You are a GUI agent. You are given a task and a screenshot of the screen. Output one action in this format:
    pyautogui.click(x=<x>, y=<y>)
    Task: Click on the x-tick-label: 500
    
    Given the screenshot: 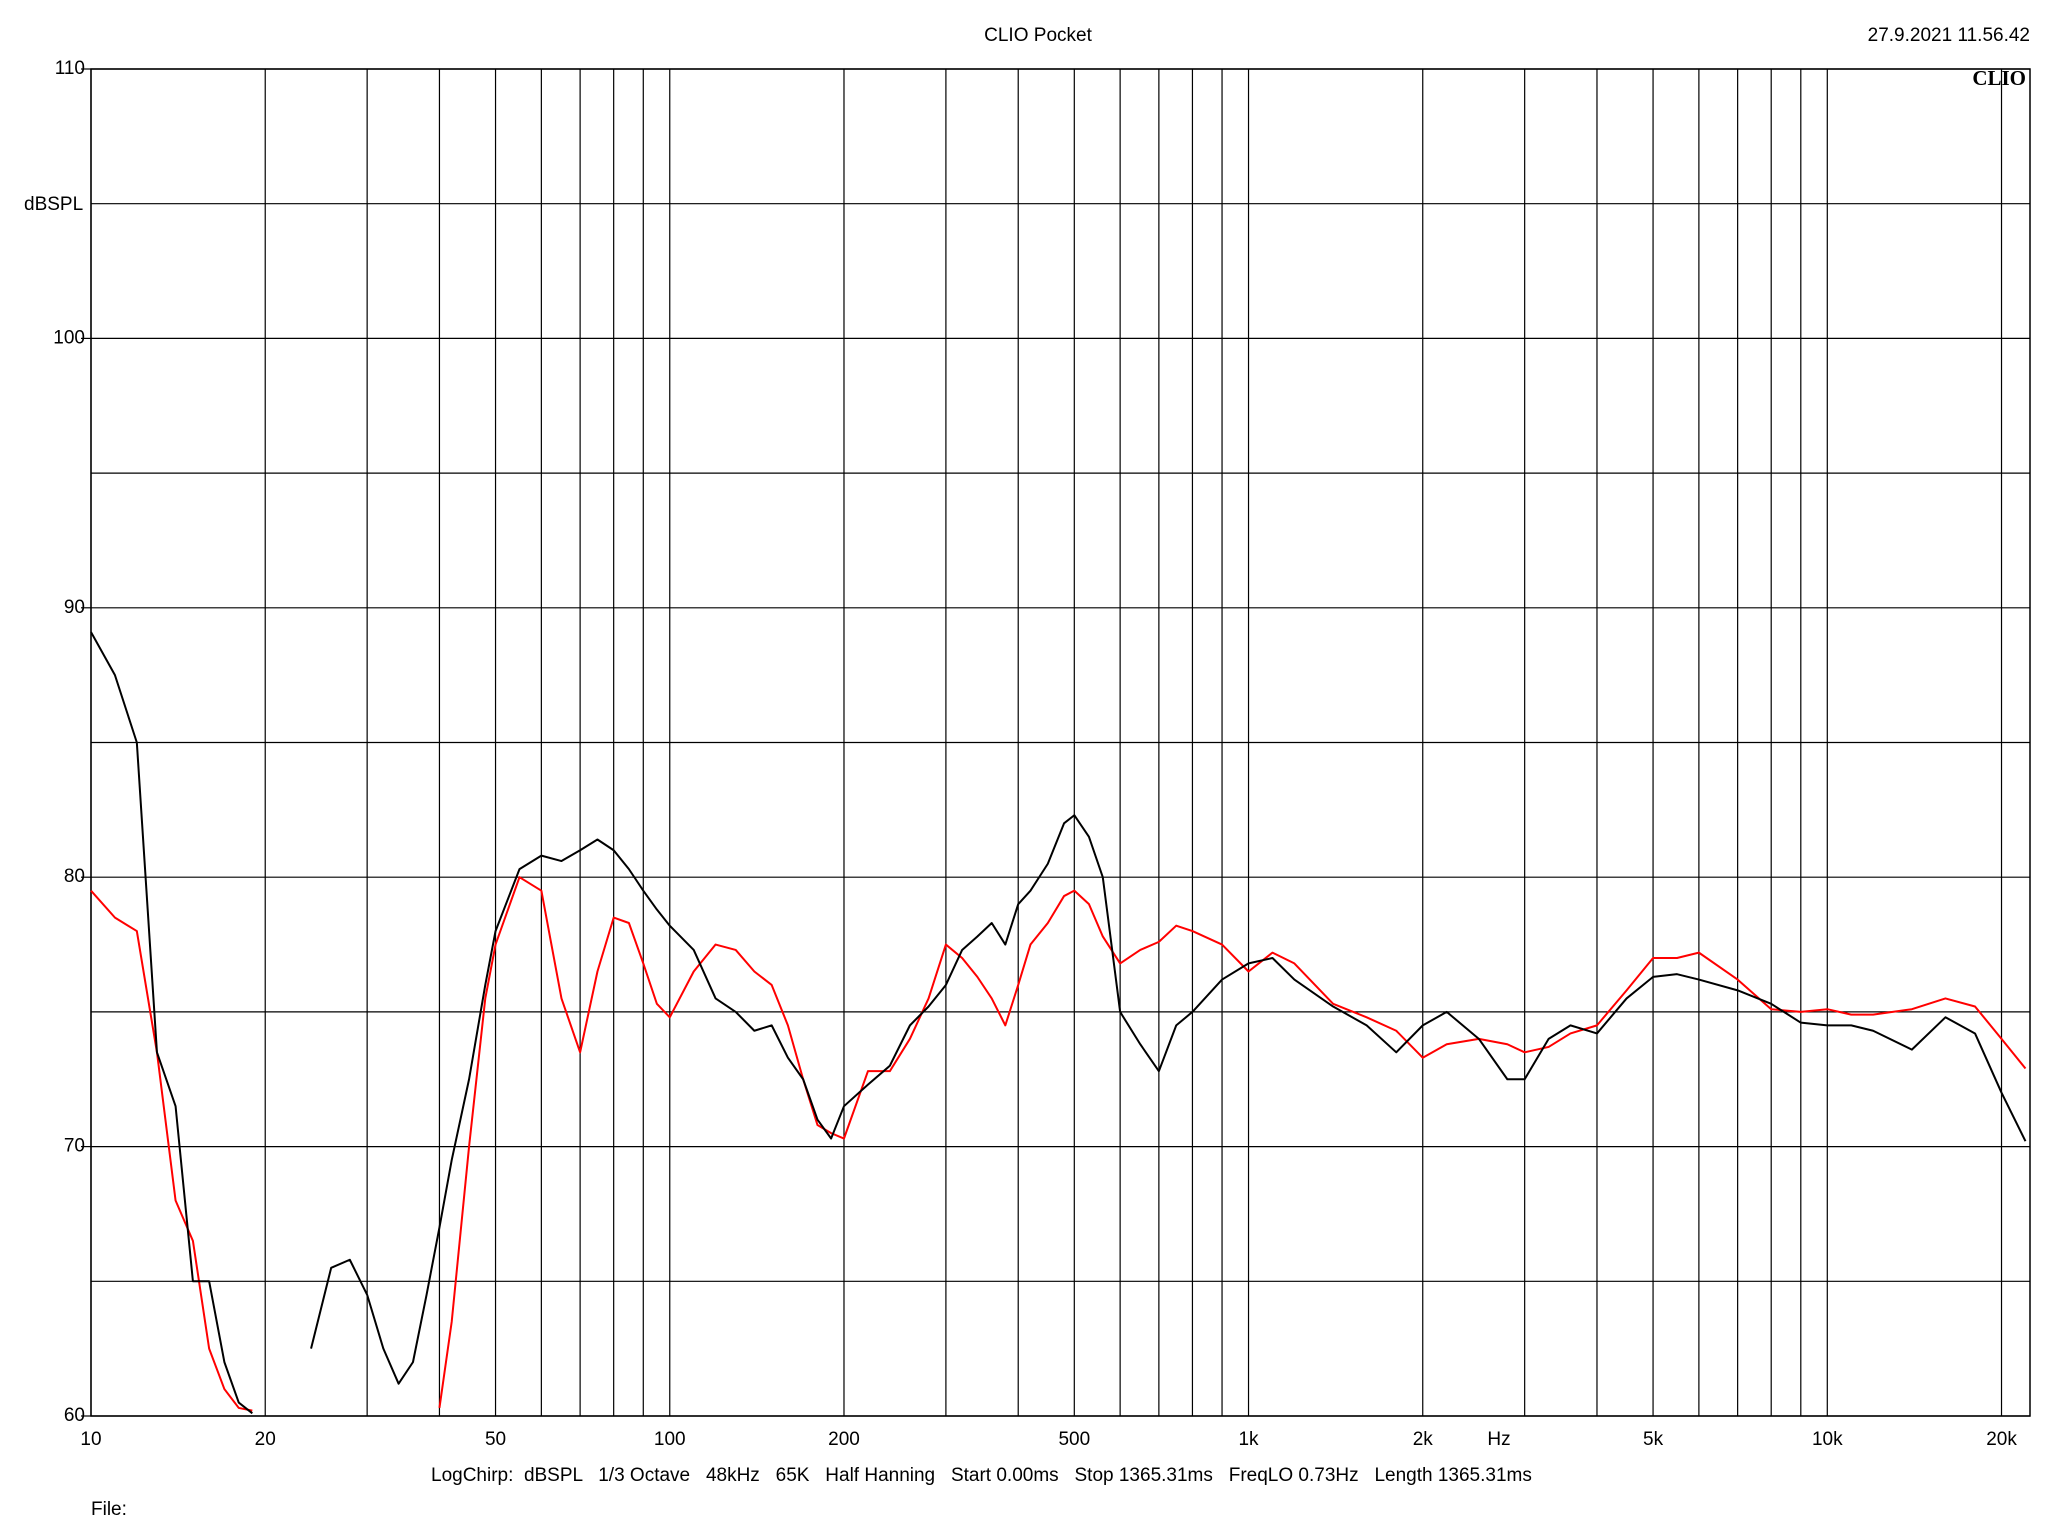 What is the action you would take?
    pyautogui.click(x=1074, y=1439)
    